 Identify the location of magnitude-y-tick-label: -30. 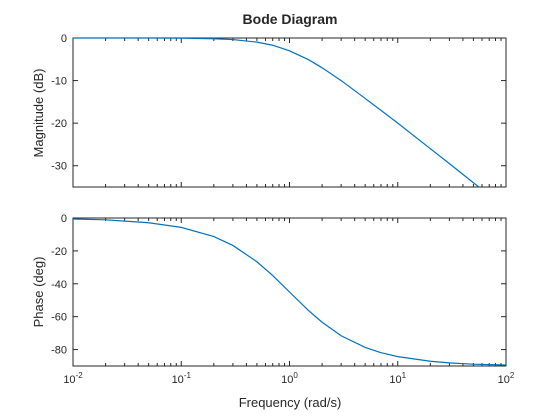
(59, 167).